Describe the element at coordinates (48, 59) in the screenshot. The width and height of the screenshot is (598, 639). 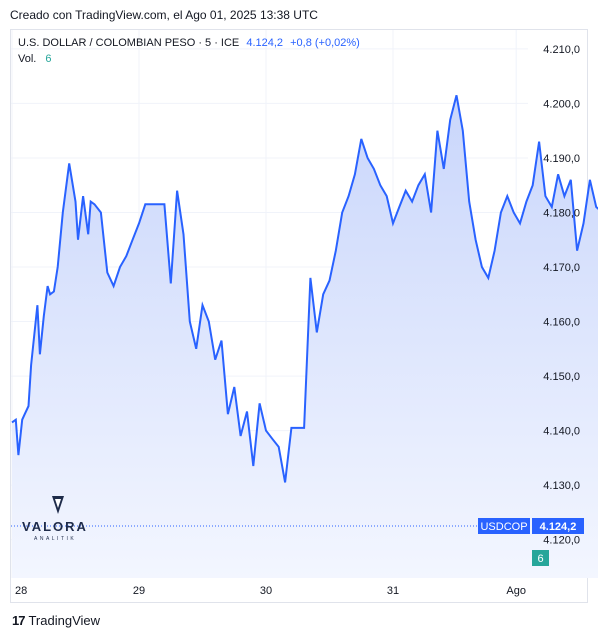
I see `legend-volume-value: 6` at that location.